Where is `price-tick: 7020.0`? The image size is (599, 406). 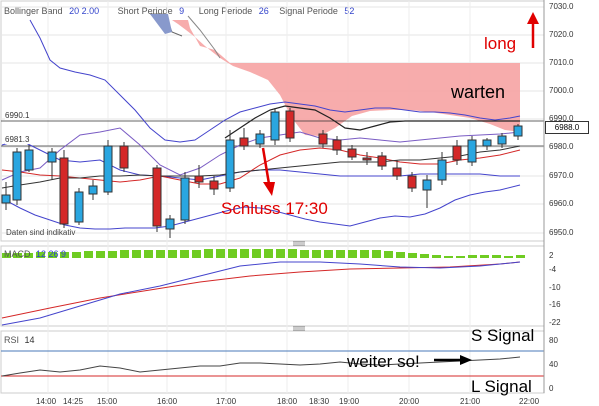 price-tick: 7020.0 is located at coordinates (561, 34).